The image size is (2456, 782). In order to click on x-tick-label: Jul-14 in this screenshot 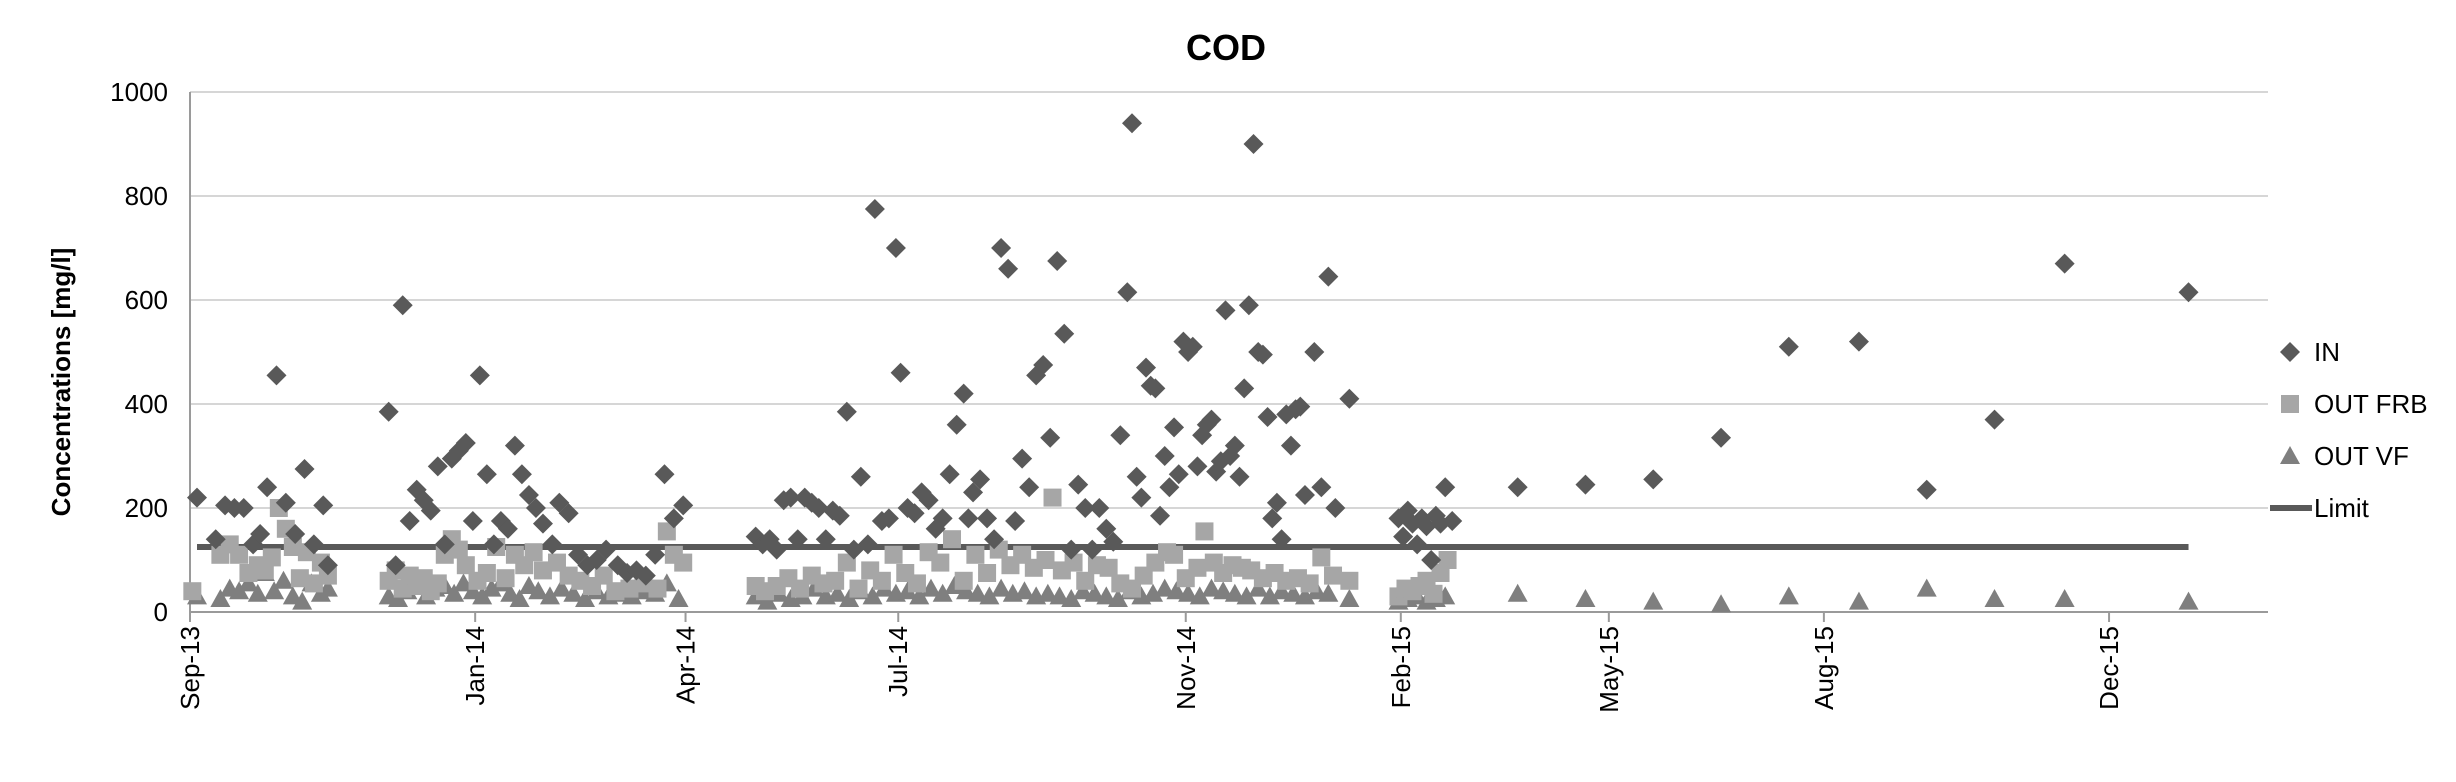, I will do `click(898, 661)`.